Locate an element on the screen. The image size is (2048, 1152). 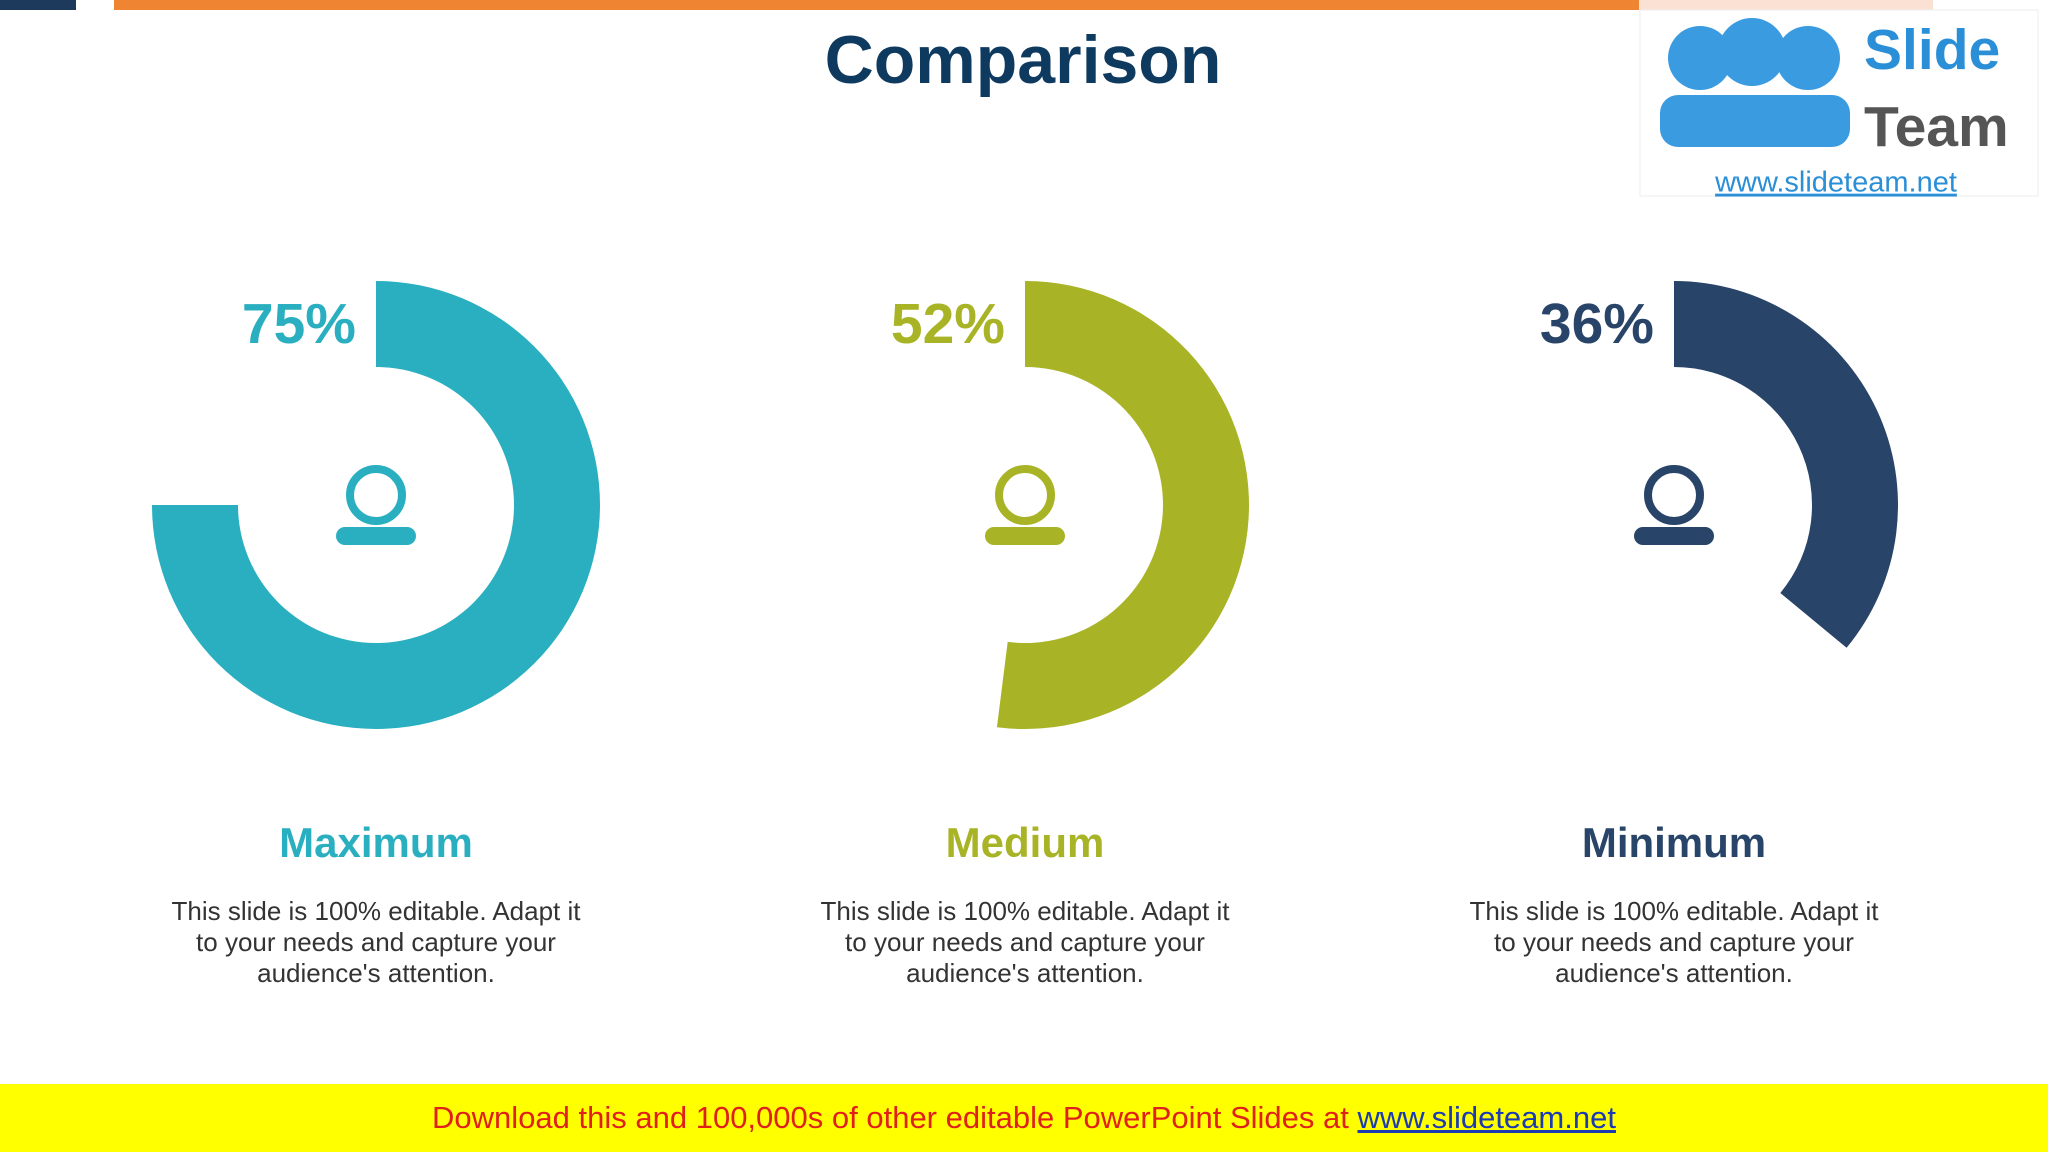
logo: Slide Team www.slideteam.net is located at coordinates (1839, 104).